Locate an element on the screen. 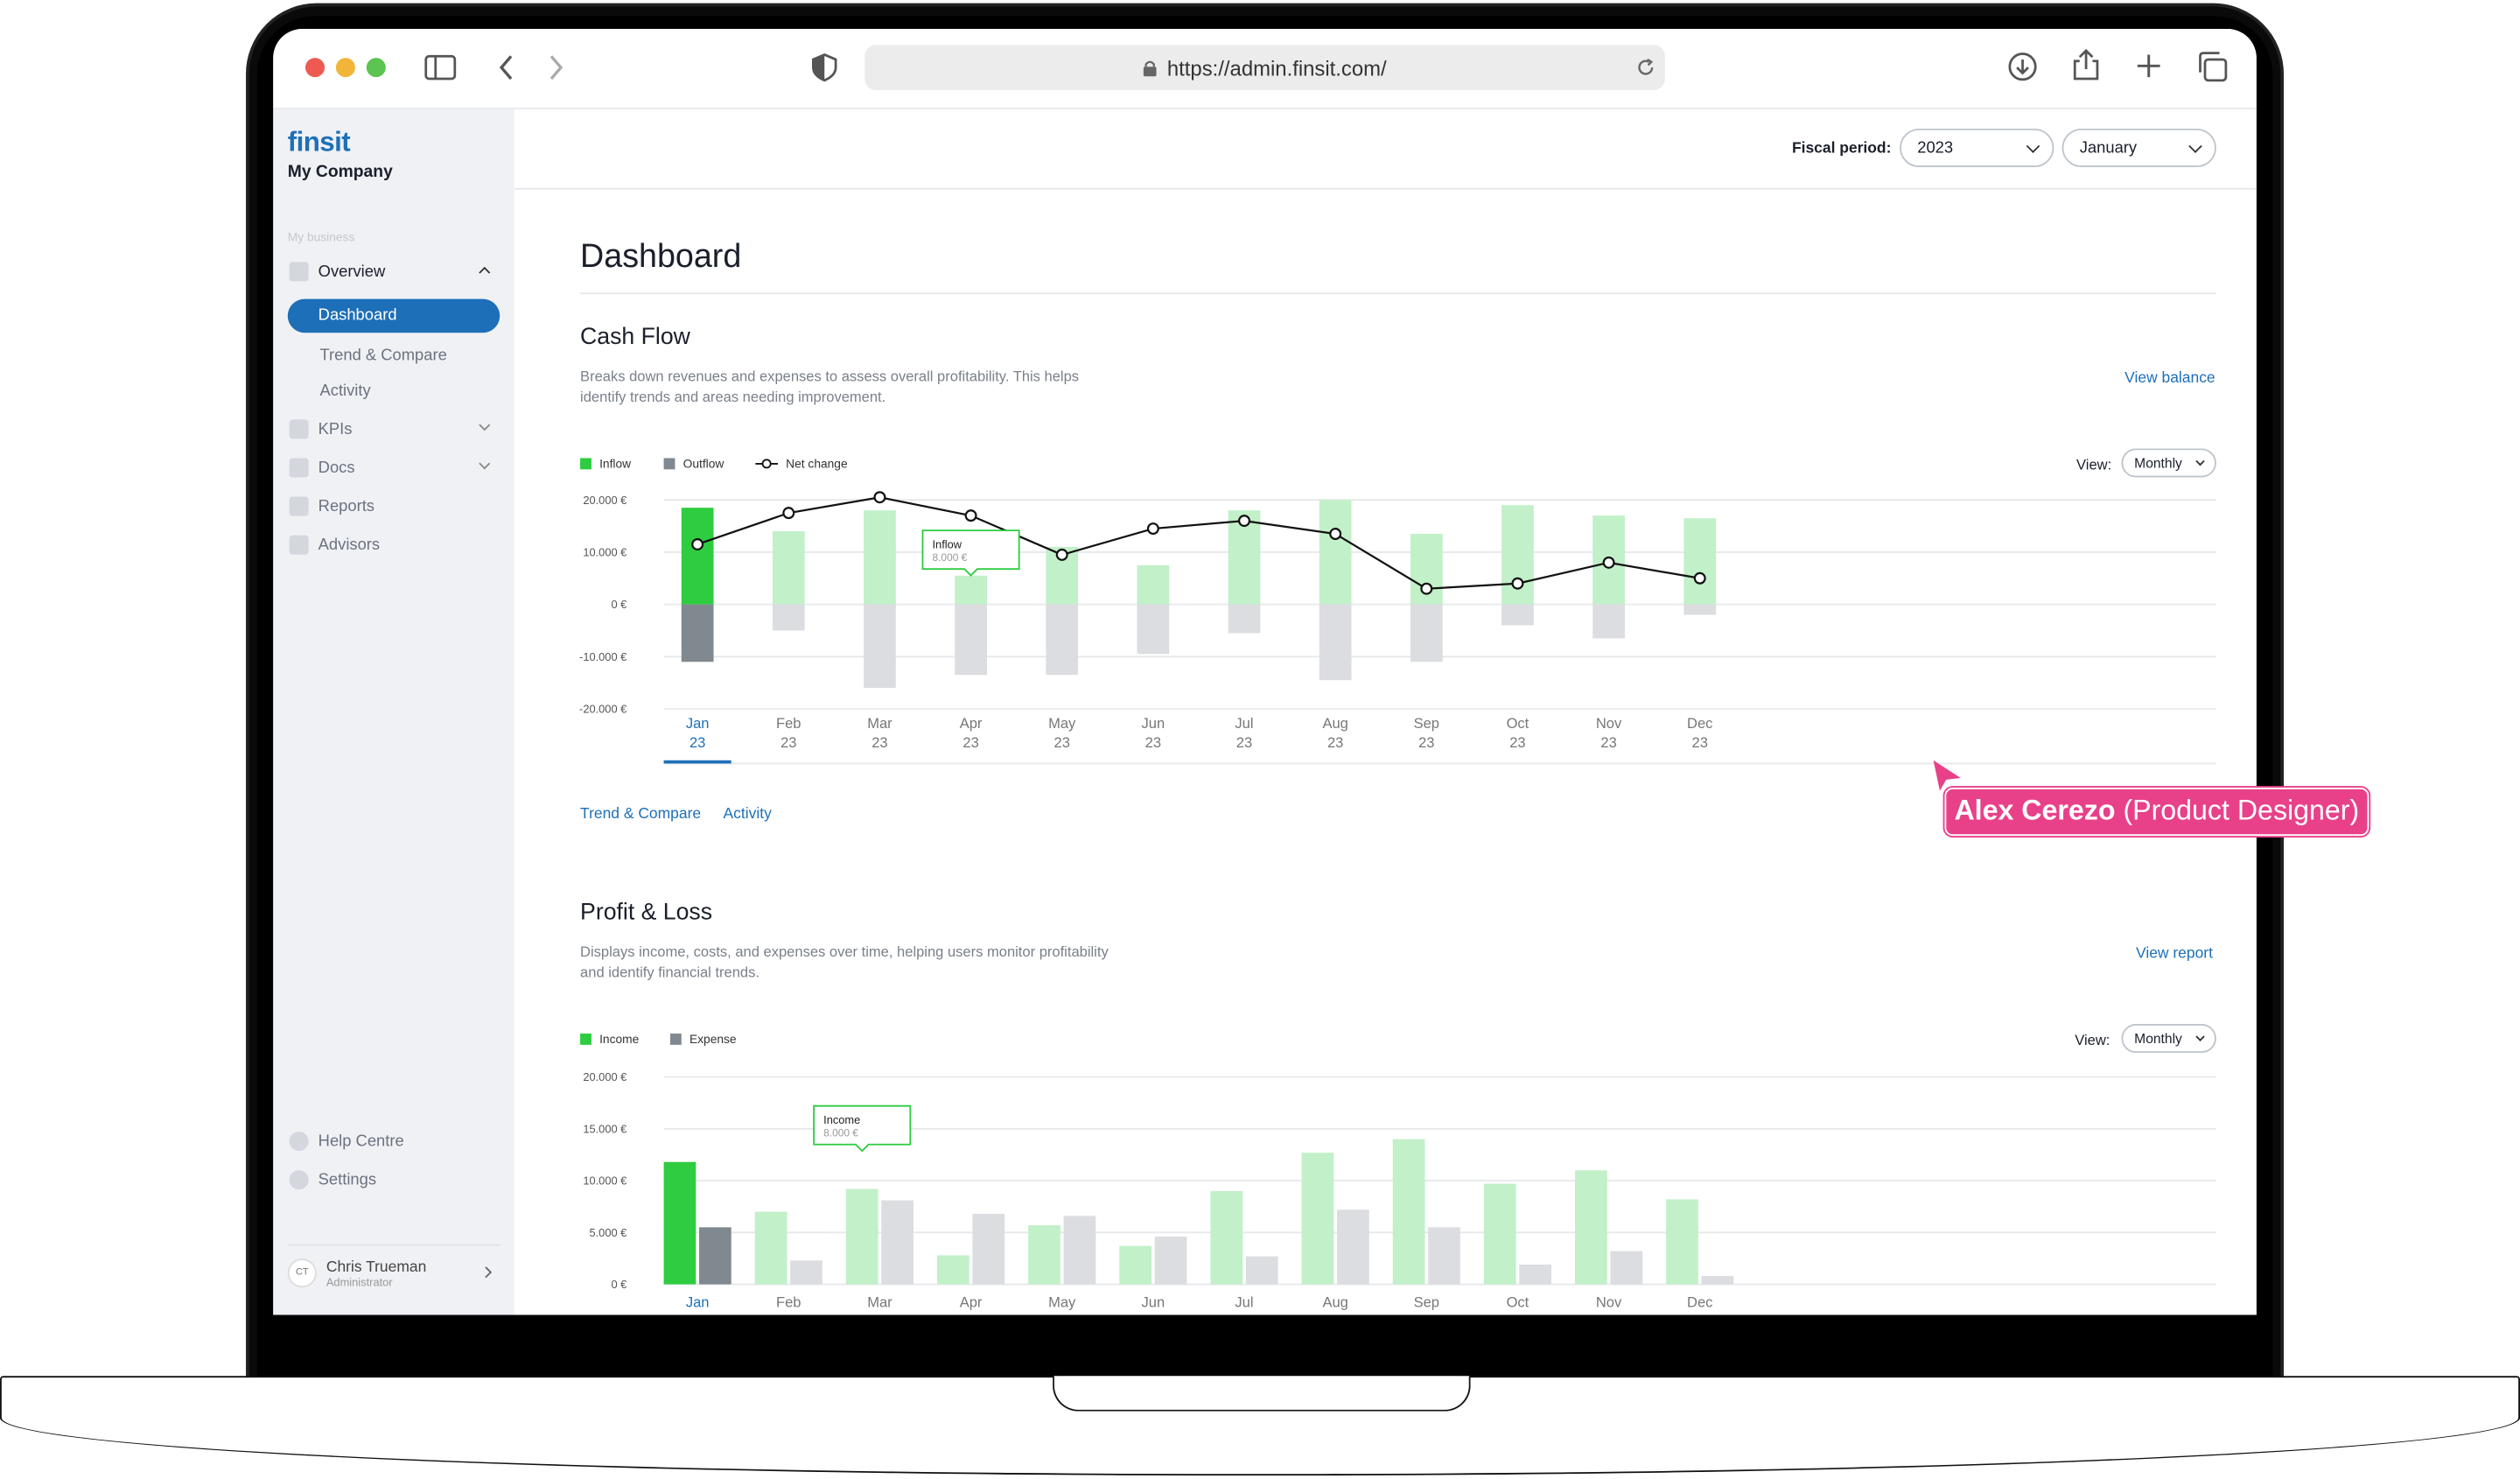 The width and height of the screenshot is (2520, 1479). sidebar-item-kpis: KPIs is located at coordinates (394, 429).